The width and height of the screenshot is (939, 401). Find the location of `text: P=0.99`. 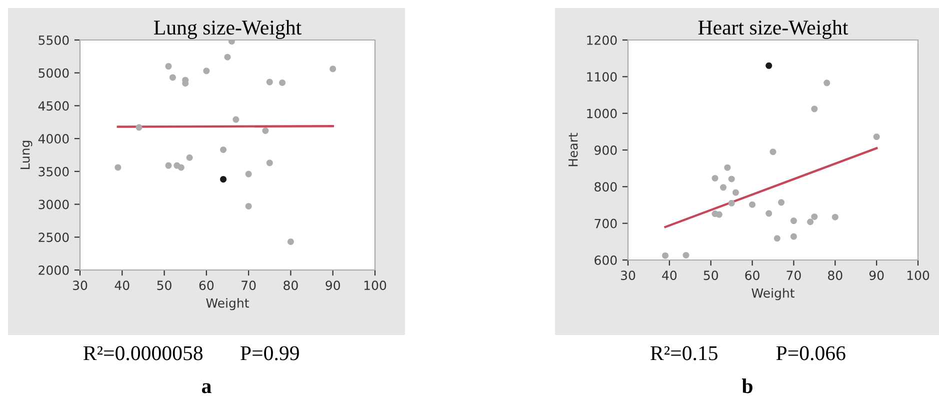

text: P=0.99 is located at coordinates (269, 353).